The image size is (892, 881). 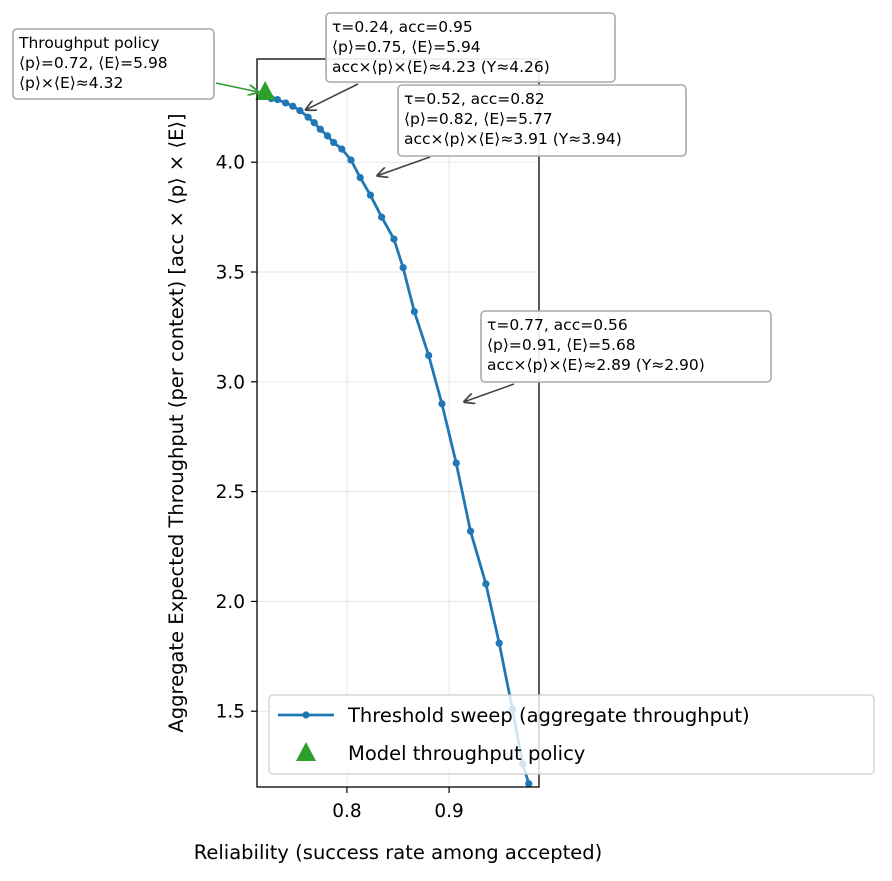 I want to click on annotation-text: τ=0.77, acc=0.56, so click(x=557, y=325).